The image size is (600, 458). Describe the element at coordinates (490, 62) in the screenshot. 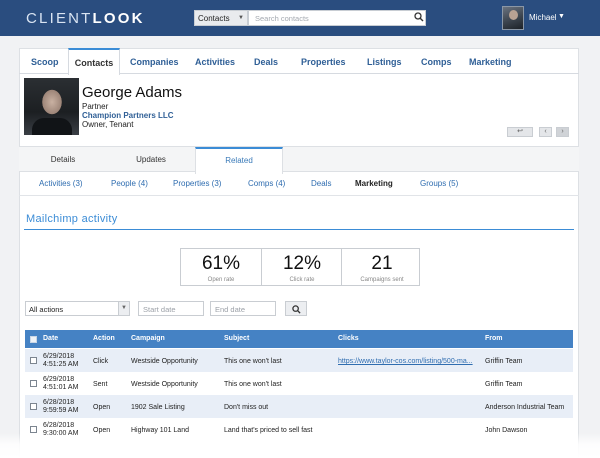

I see `nav-tab-marketing: Marketing` at that location.